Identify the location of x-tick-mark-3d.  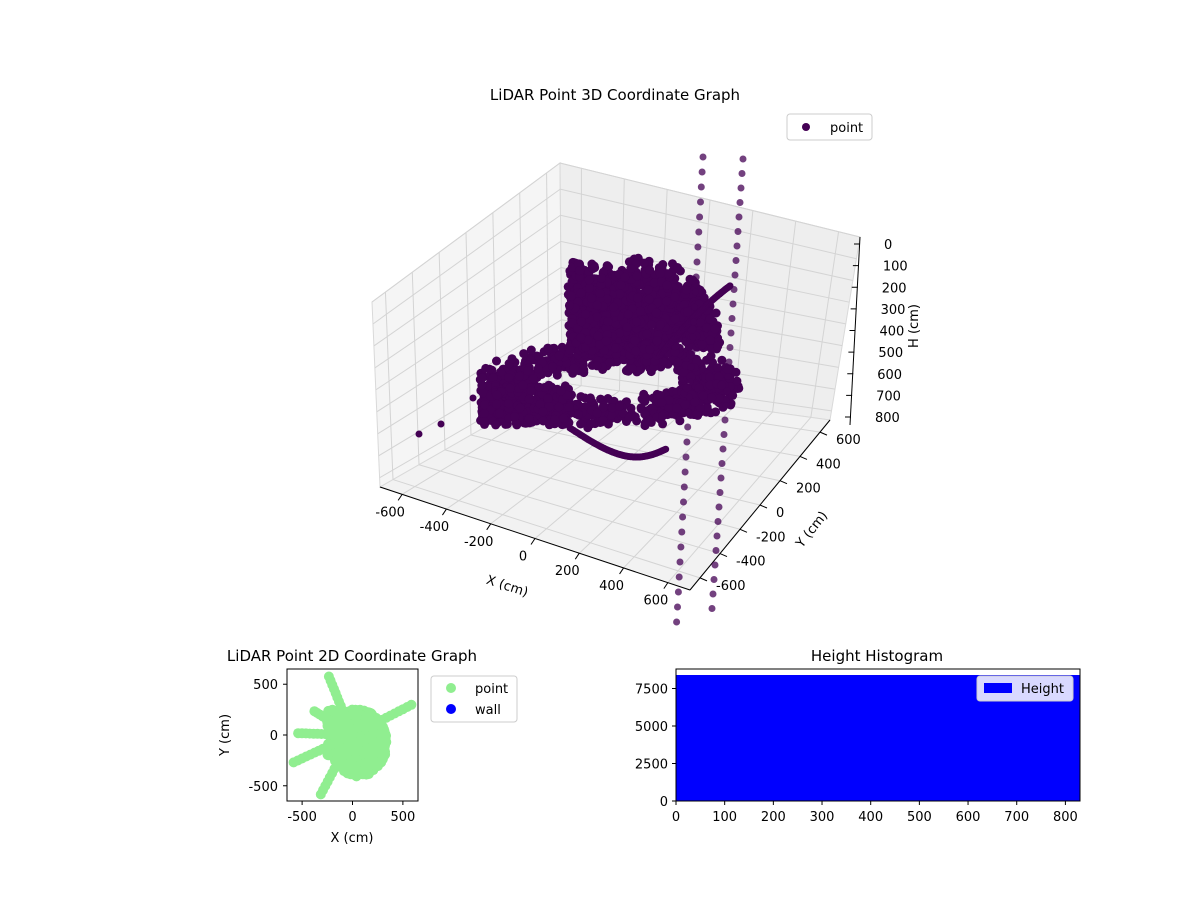
(666, 585).